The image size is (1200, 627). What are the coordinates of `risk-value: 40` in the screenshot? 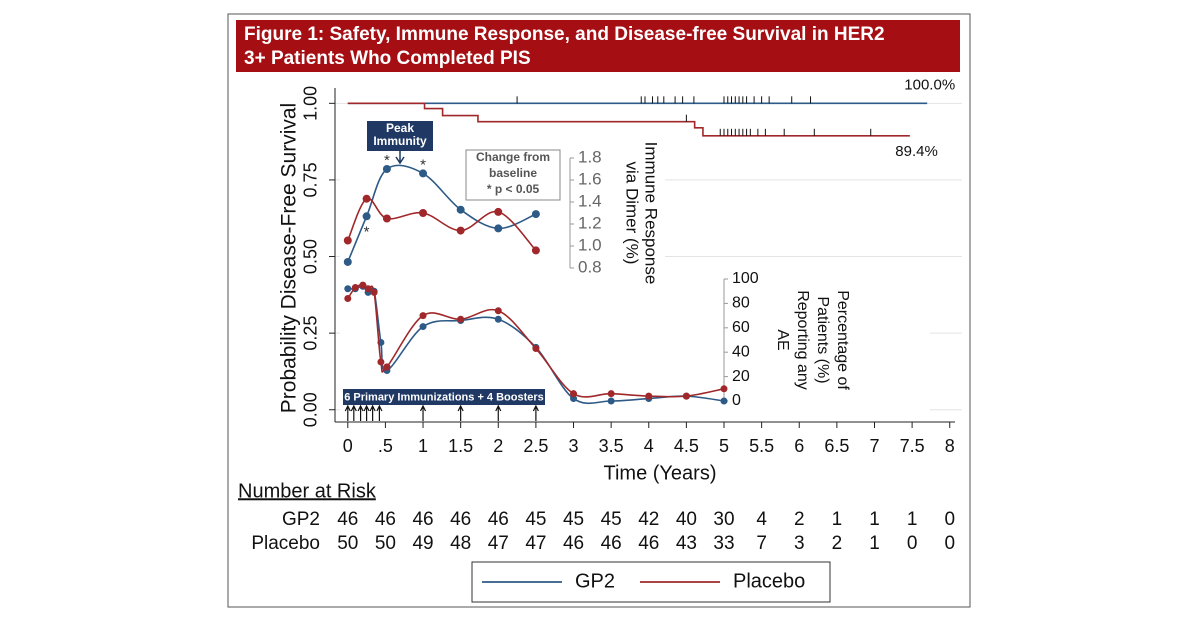 It's located at (686, 519).